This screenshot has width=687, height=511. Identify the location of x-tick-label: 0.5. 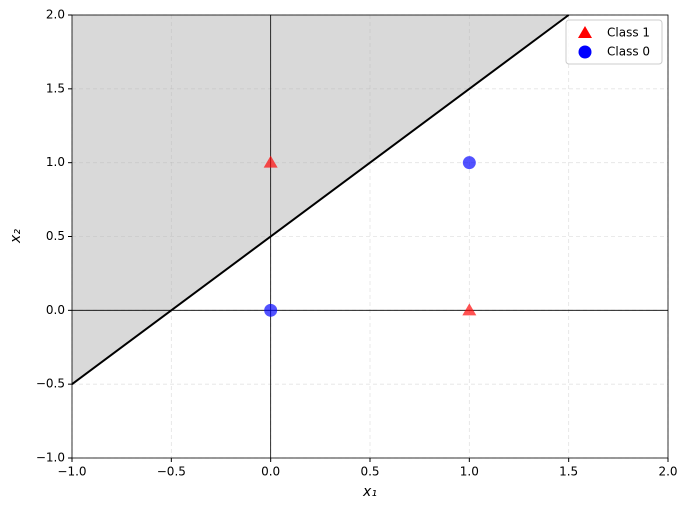
(369, 472).